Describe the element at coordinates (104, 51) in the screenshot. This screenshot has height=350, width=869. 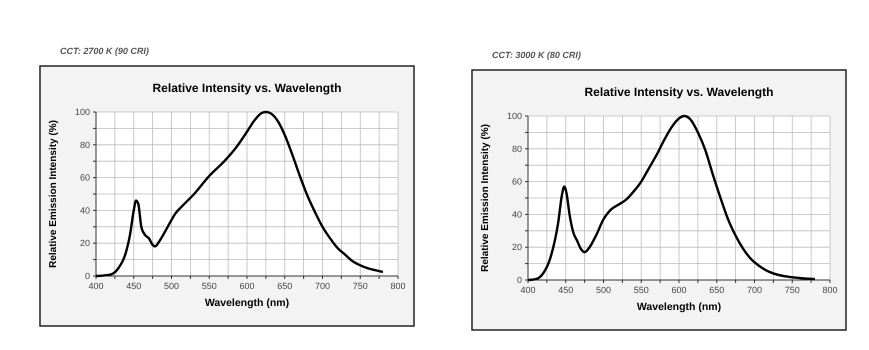
I see `chart-title: CCT: 2700 K (90 CRI)` at that location.